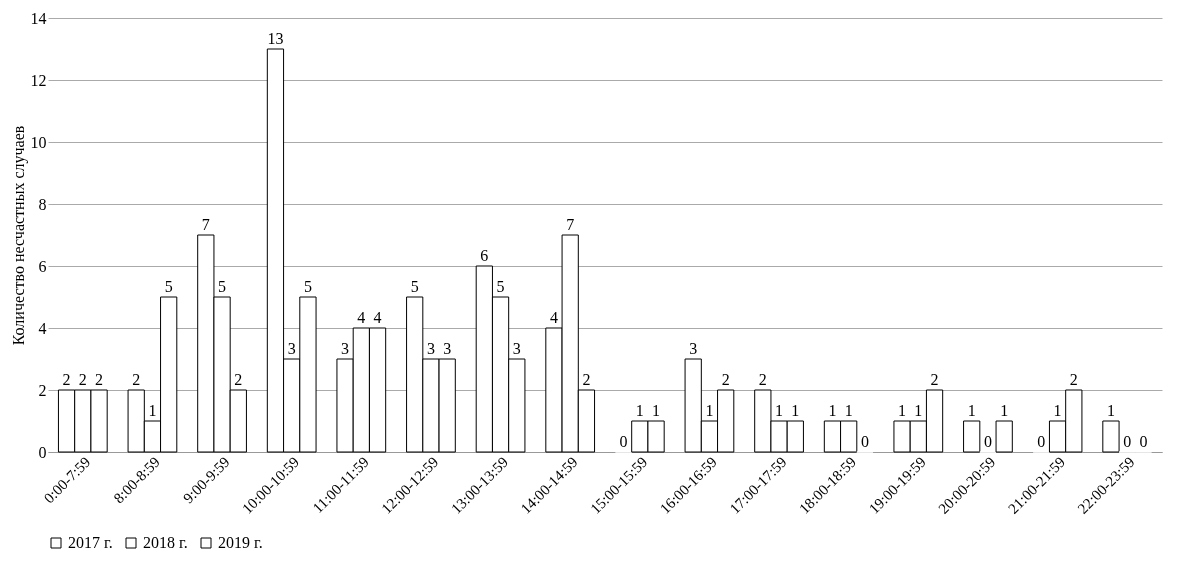 The height and width of the screenshot is (561, 1177). I want to click on legend-label: 2019 г., so click(240, 542).